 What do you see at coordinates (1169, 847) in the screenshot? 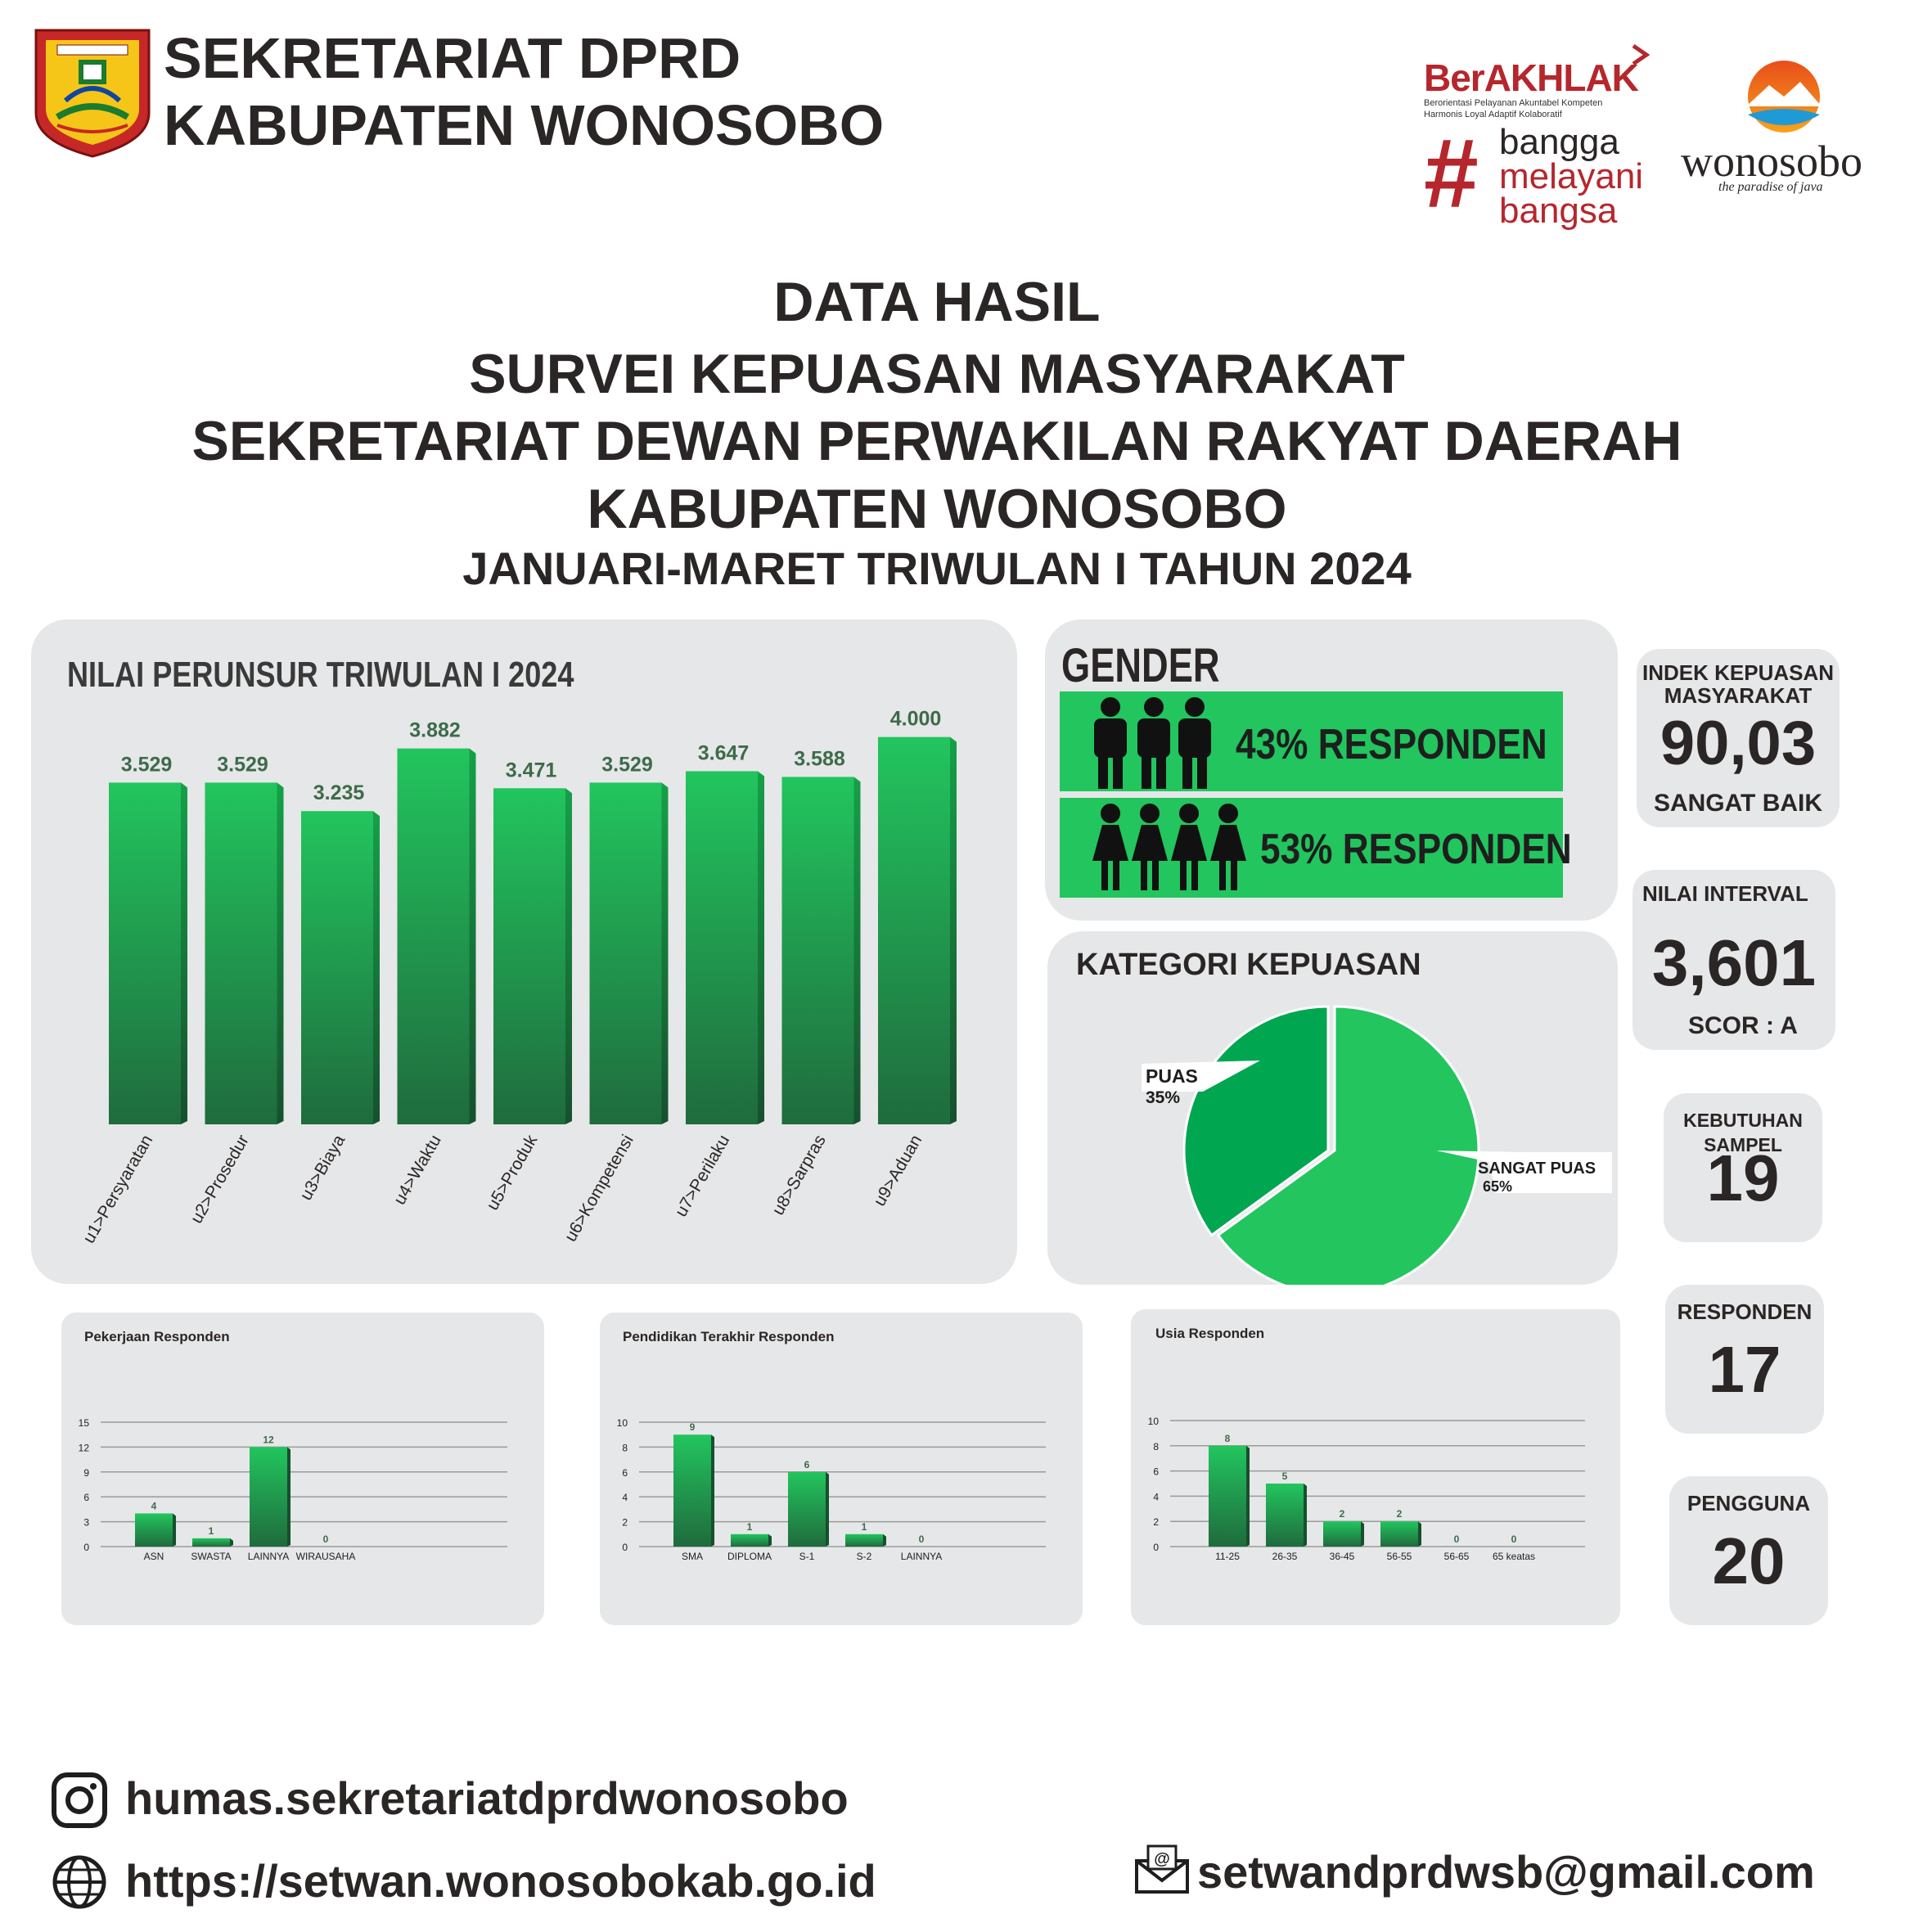
I see `female-people-icon` at bounding box center [1169, 847].